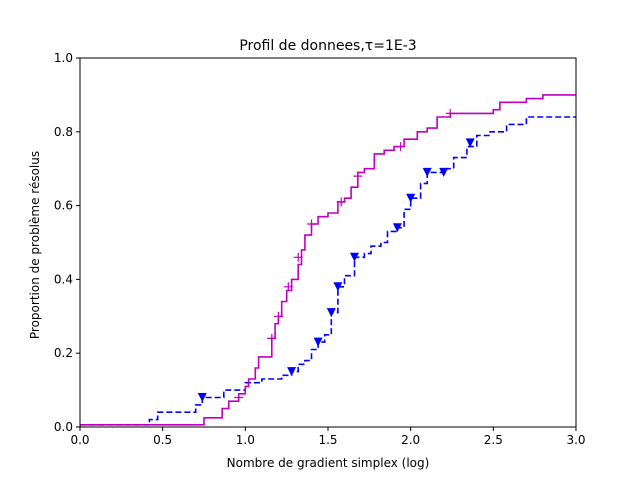 Image resolution: width=640 pixels, height=480 pixels. I want to click on y-tick-label: 0.0, so click(63, 427).